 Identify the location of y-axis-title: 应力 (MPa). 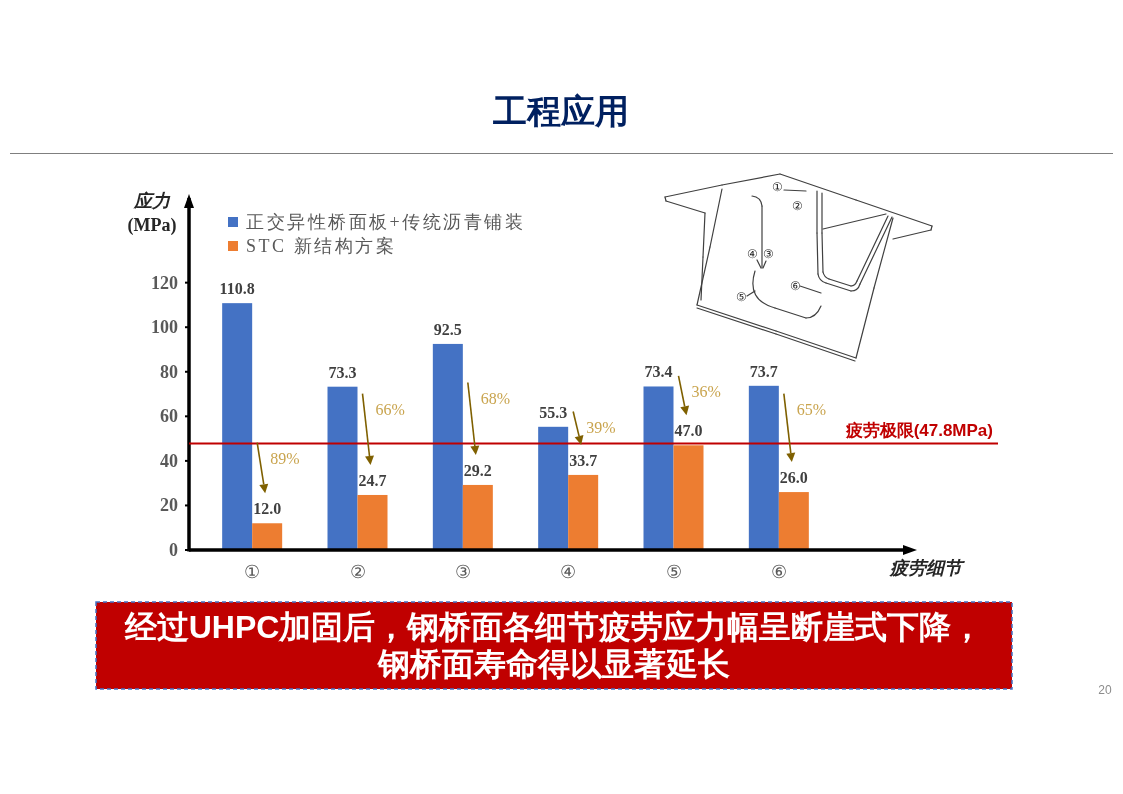
(152, 213).